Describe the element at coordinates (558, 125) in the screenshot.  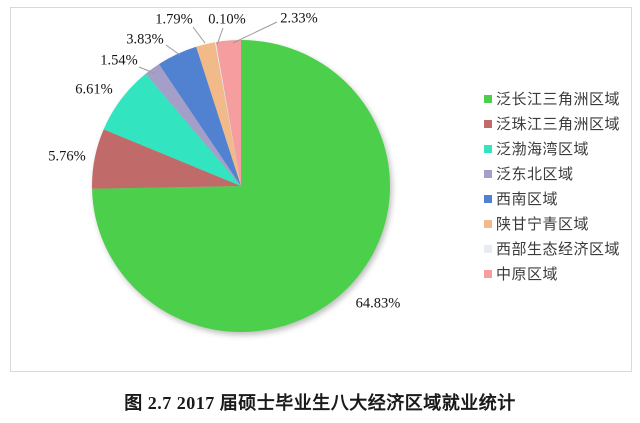
I see `legend-label: 泛珠江三角洲区域` at that location.